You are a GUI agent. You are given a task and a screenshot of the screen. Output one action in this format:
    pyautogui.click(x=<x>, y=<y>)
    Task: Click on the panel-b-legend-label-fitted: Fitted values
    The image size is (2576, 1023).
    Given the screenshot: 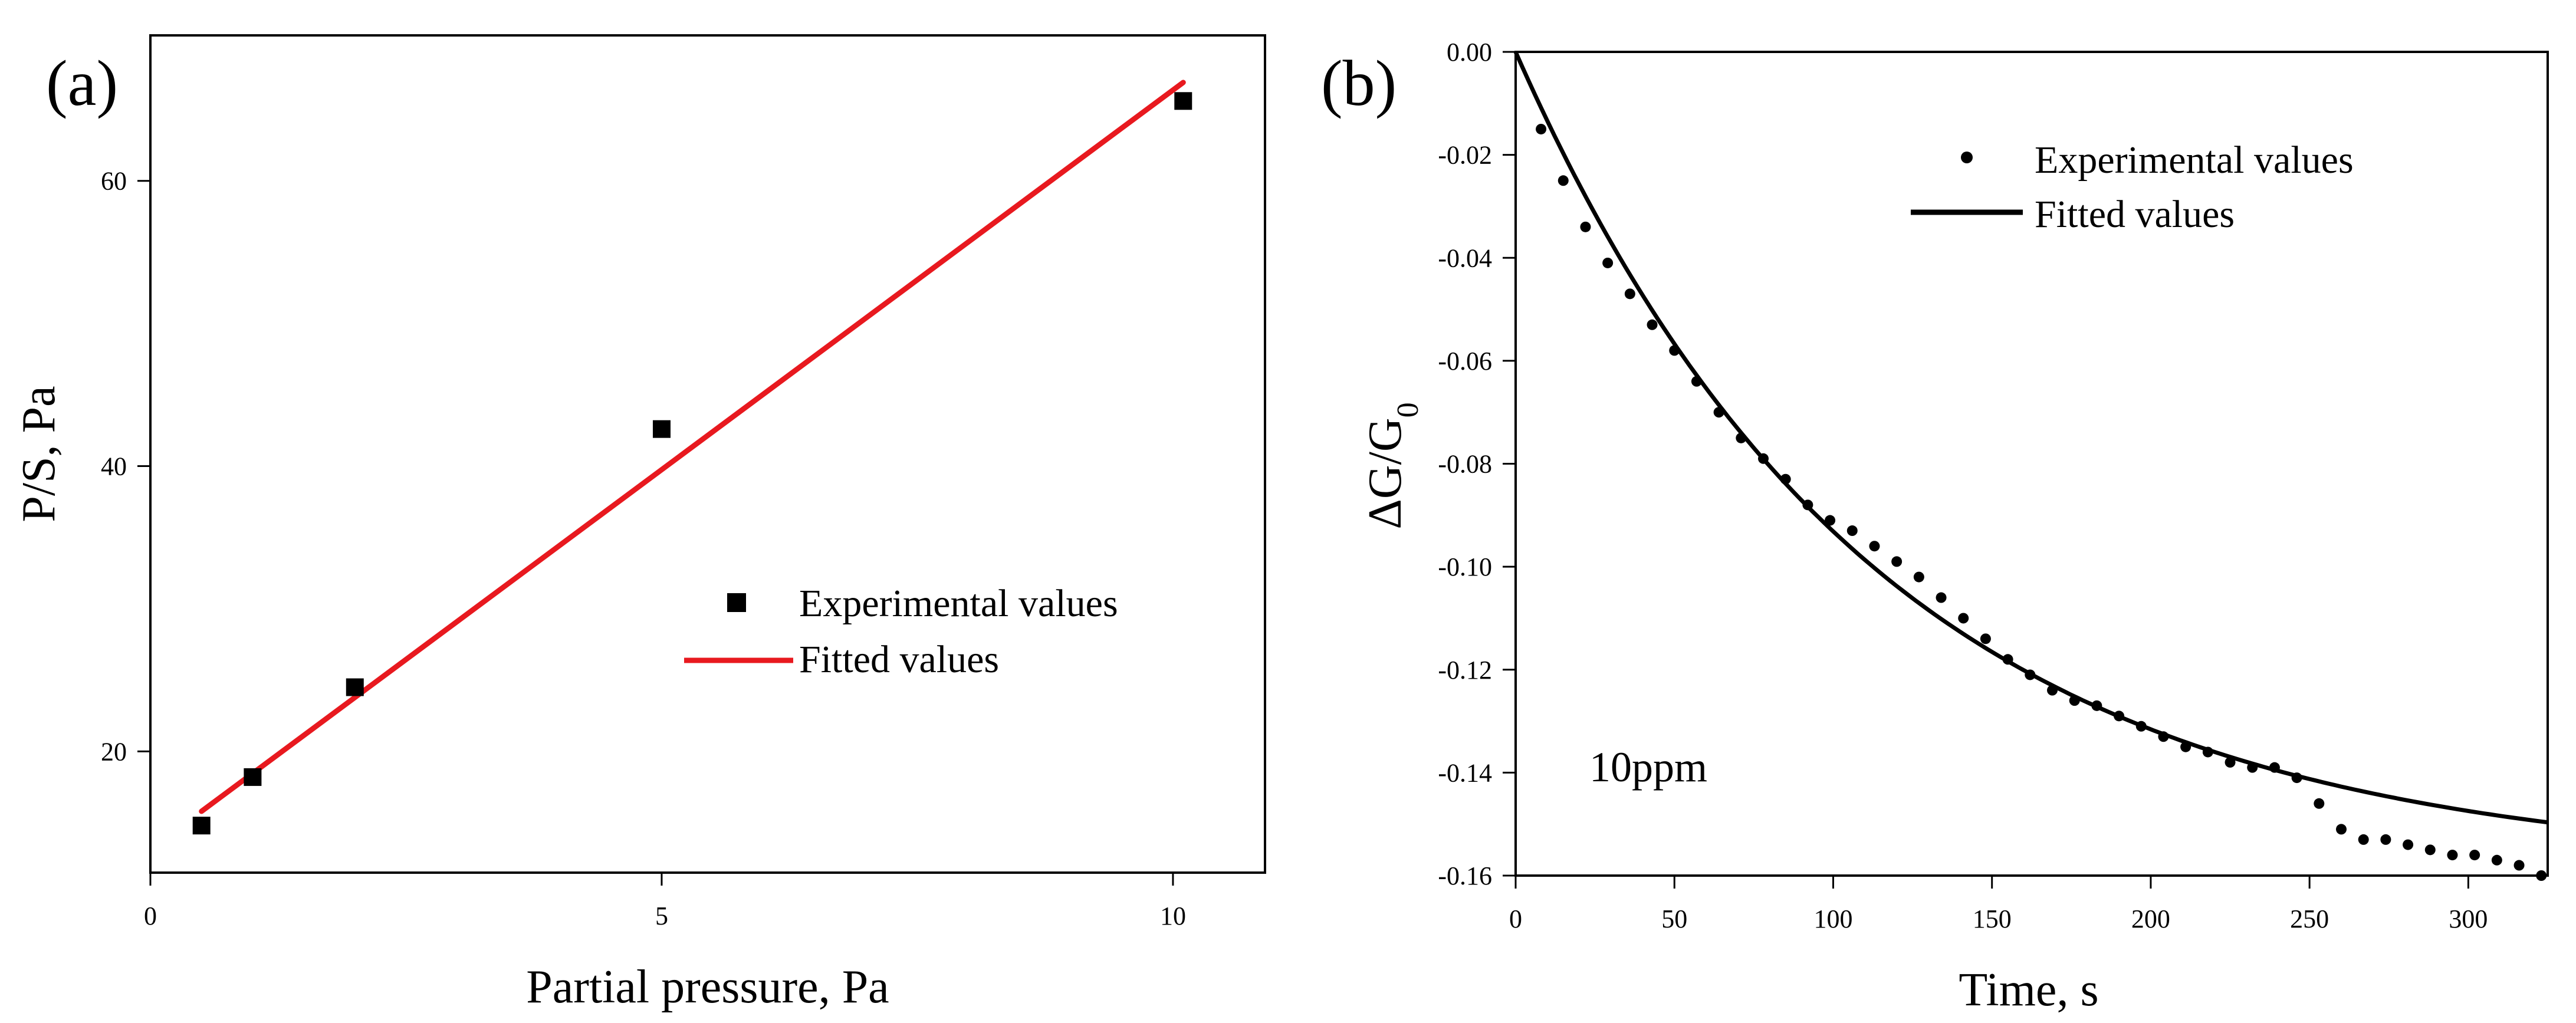 What is the action you would take?
    pyautogui.click(x=2135, y=215)
    